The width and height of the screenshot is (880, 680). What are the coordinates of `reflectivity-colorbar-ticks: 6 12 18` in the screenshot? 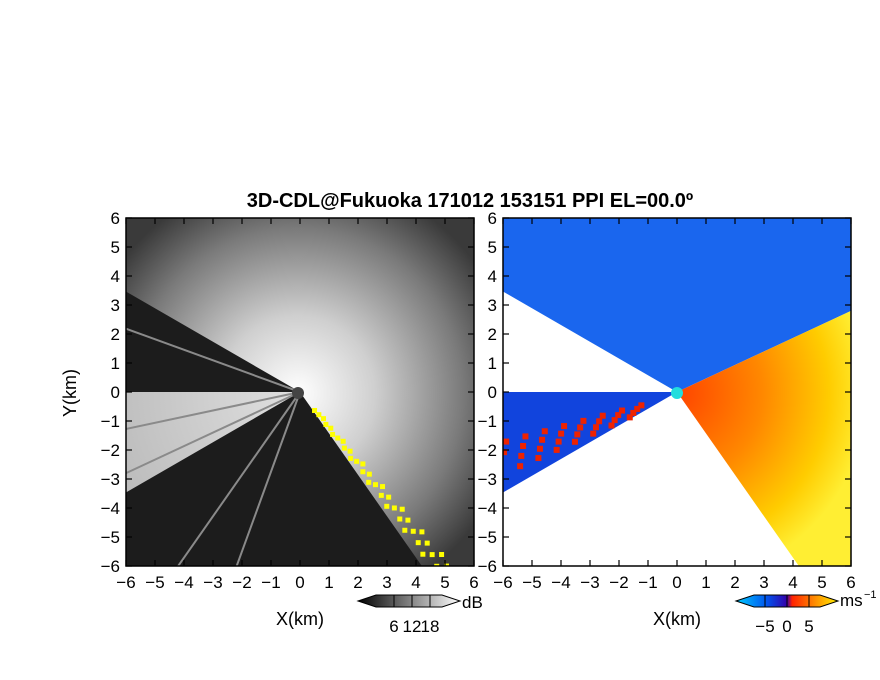 It's located at (414, 615).